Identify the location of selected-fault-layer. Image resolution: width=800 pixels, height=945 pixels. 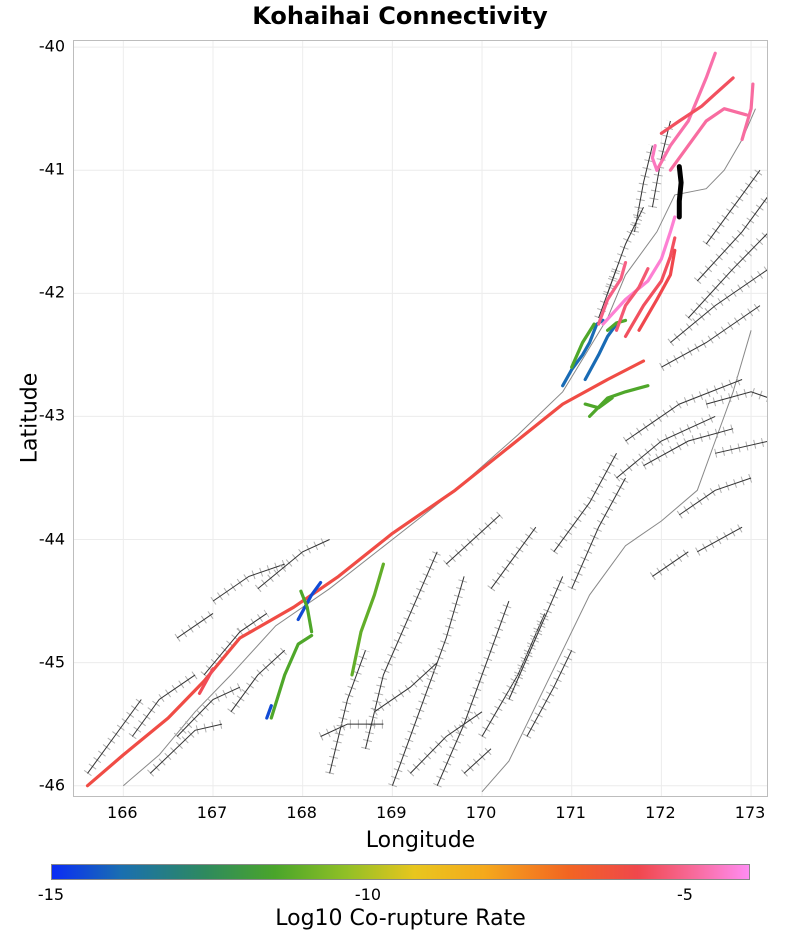
(680, 192).